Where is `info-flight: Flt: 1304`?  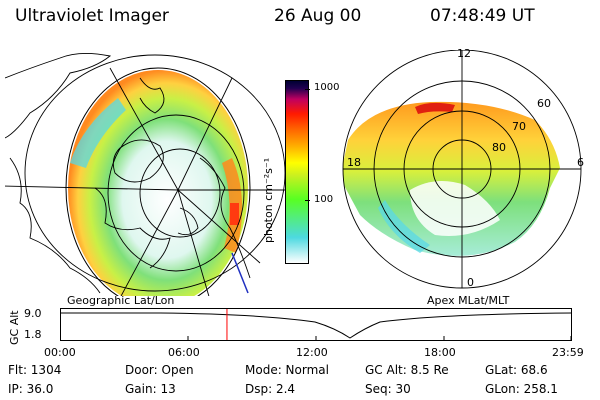 info-flight: Flt: 1304 is located at coordinates (35, 370).